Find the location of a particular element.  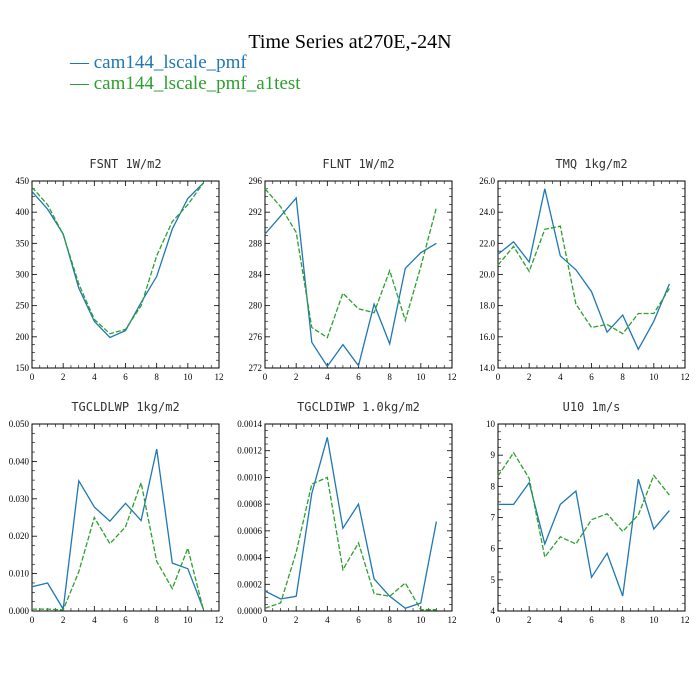

panel-title: TGCLDLWP 1kg/m2 is located at coordinates (125, 407).